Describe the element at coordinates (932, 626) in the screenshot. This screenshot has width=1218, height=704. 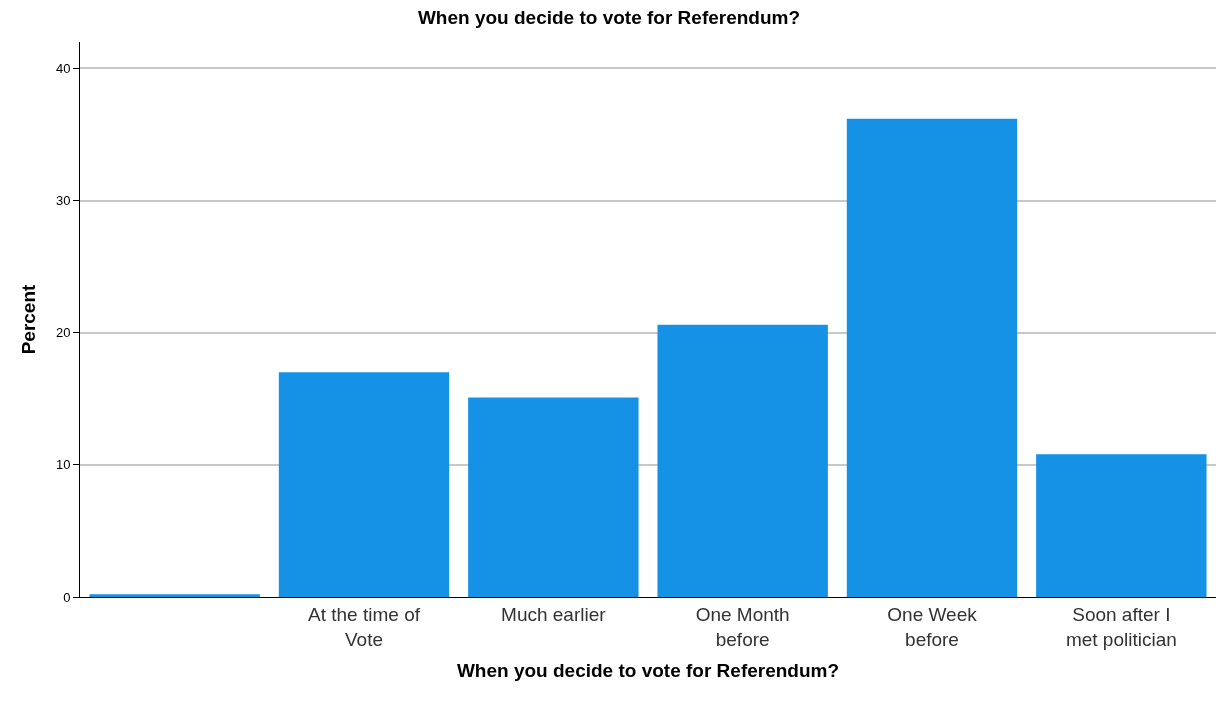
I see `x-tick-label: One Week before` at that location.